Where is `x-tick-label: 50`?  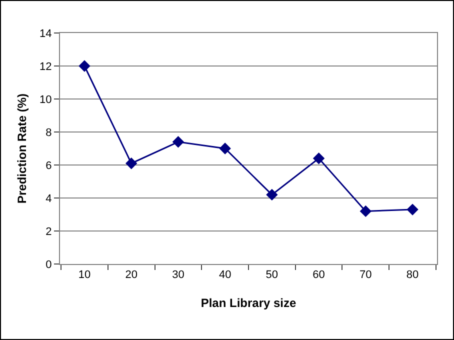 x-tick-label: 50 is located at coordinates (272, 275).